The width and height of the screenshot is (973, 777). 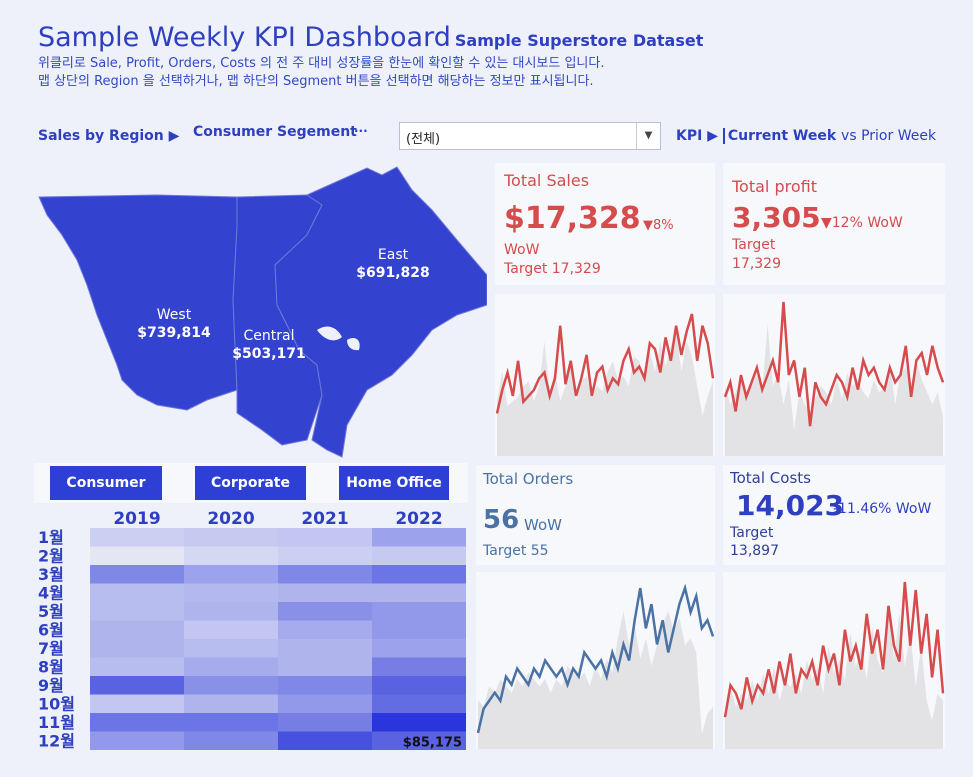 I want to click on map-region-west, so click(x=138, y=302).